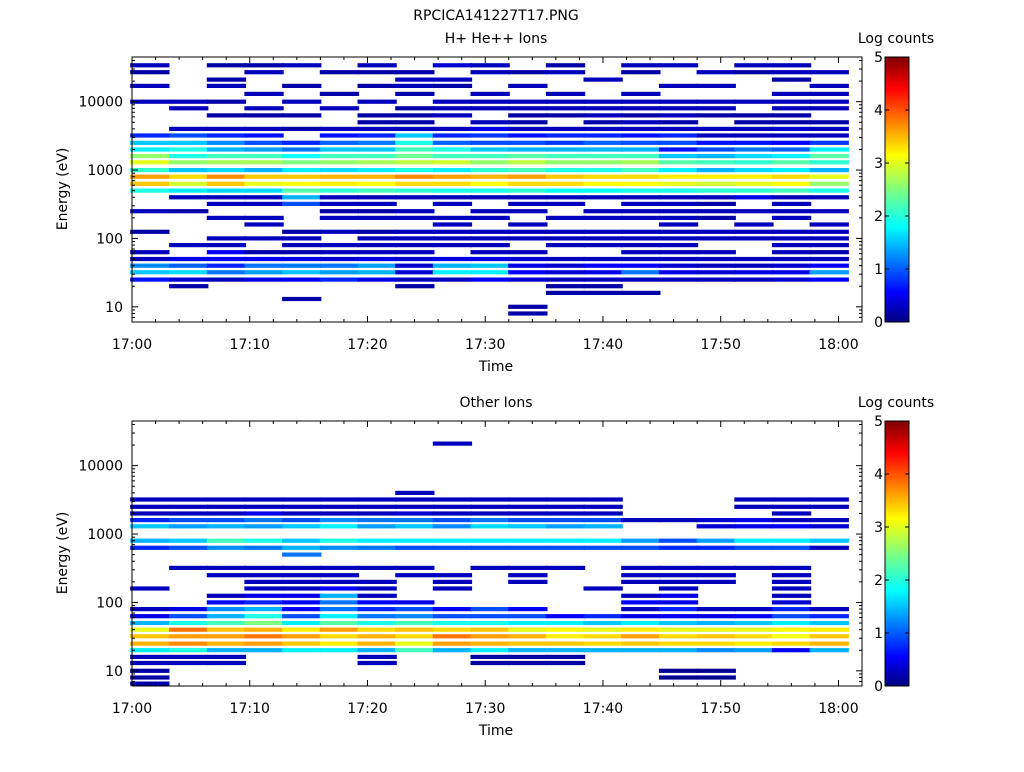  What do you see at coordinates (897, 553) in the screenshot?
I see `colorbar` at bounding box center [897, 553].